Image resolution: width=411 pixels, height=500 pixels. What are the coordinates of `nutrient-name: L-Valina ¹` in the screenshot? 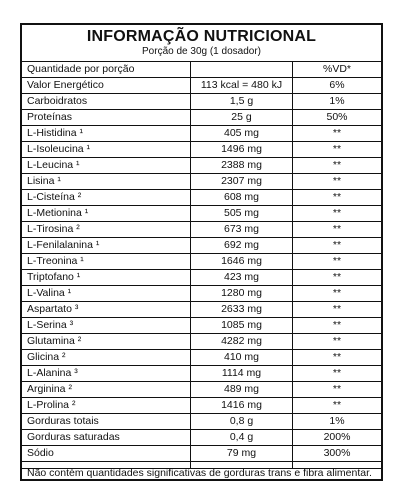 It's located at (106, 293).